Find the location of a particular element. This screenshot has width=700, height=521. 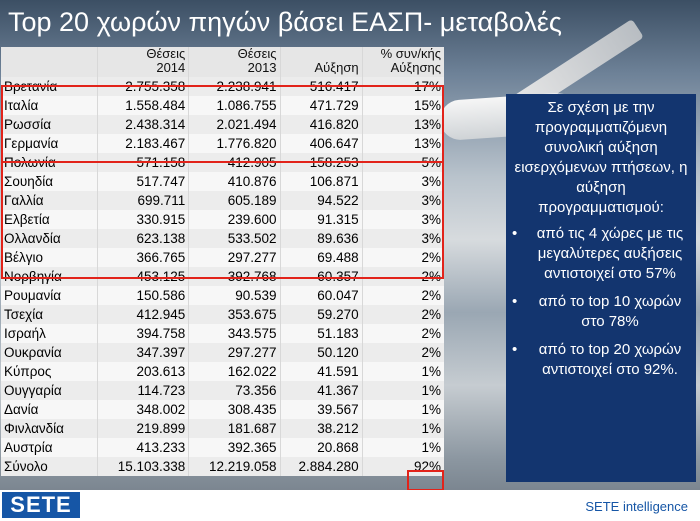

cell-increase: 91.315 is located at coordinates (321, 219).